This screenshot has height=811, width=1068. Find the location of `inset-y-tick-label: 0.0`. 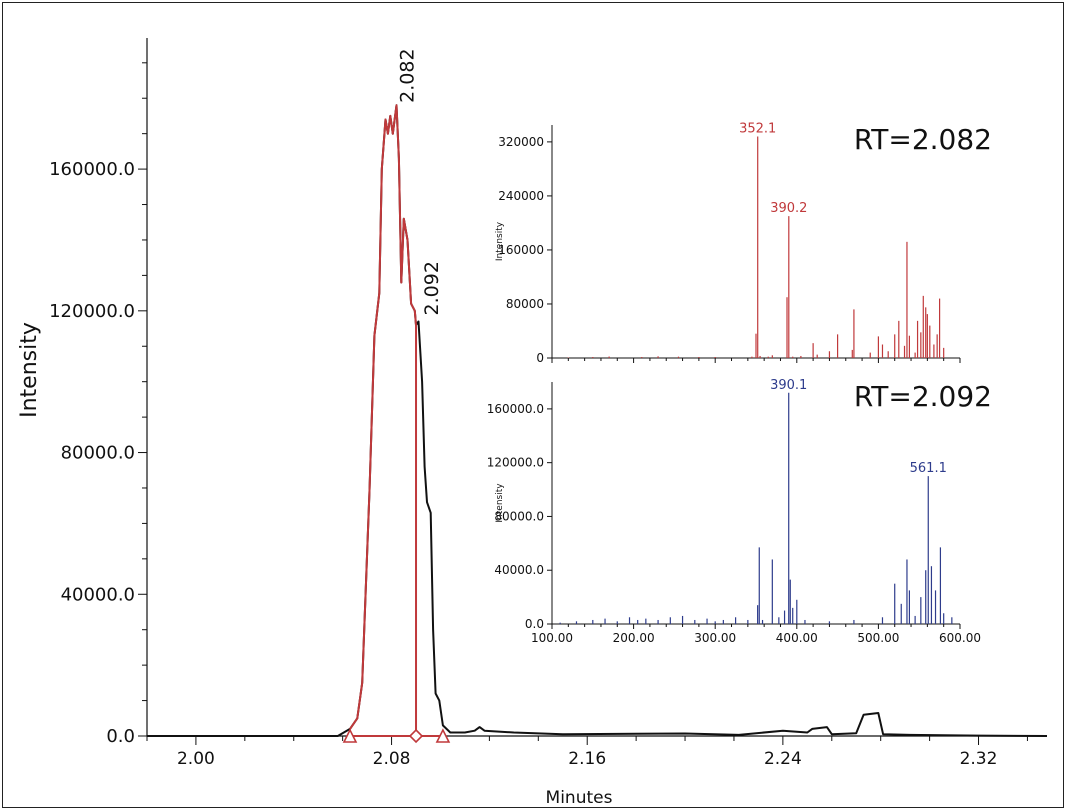

inset-y-tick-label: 0.0 is located at coordinates (534, 624).